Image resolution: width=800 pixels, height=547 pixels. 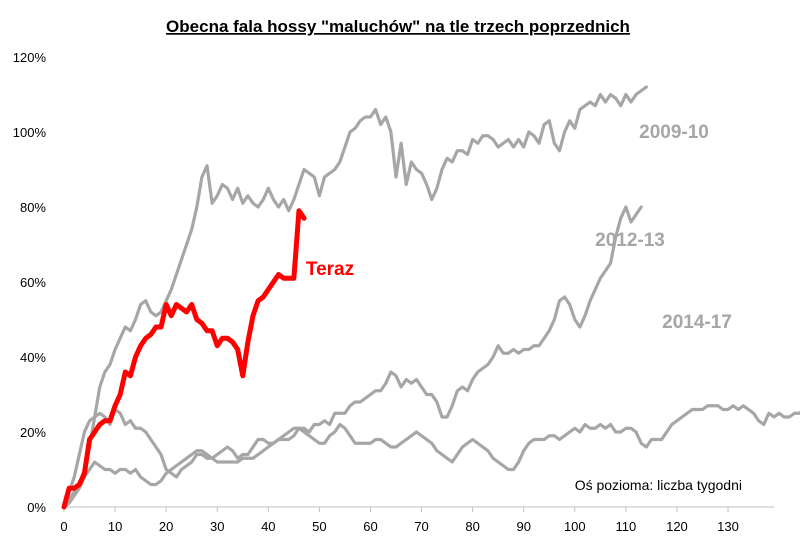 What do you see at coordinates (30, 132) in the screenshot?
I see `y-tick-label: 100%` at bounding box center [30, 132].